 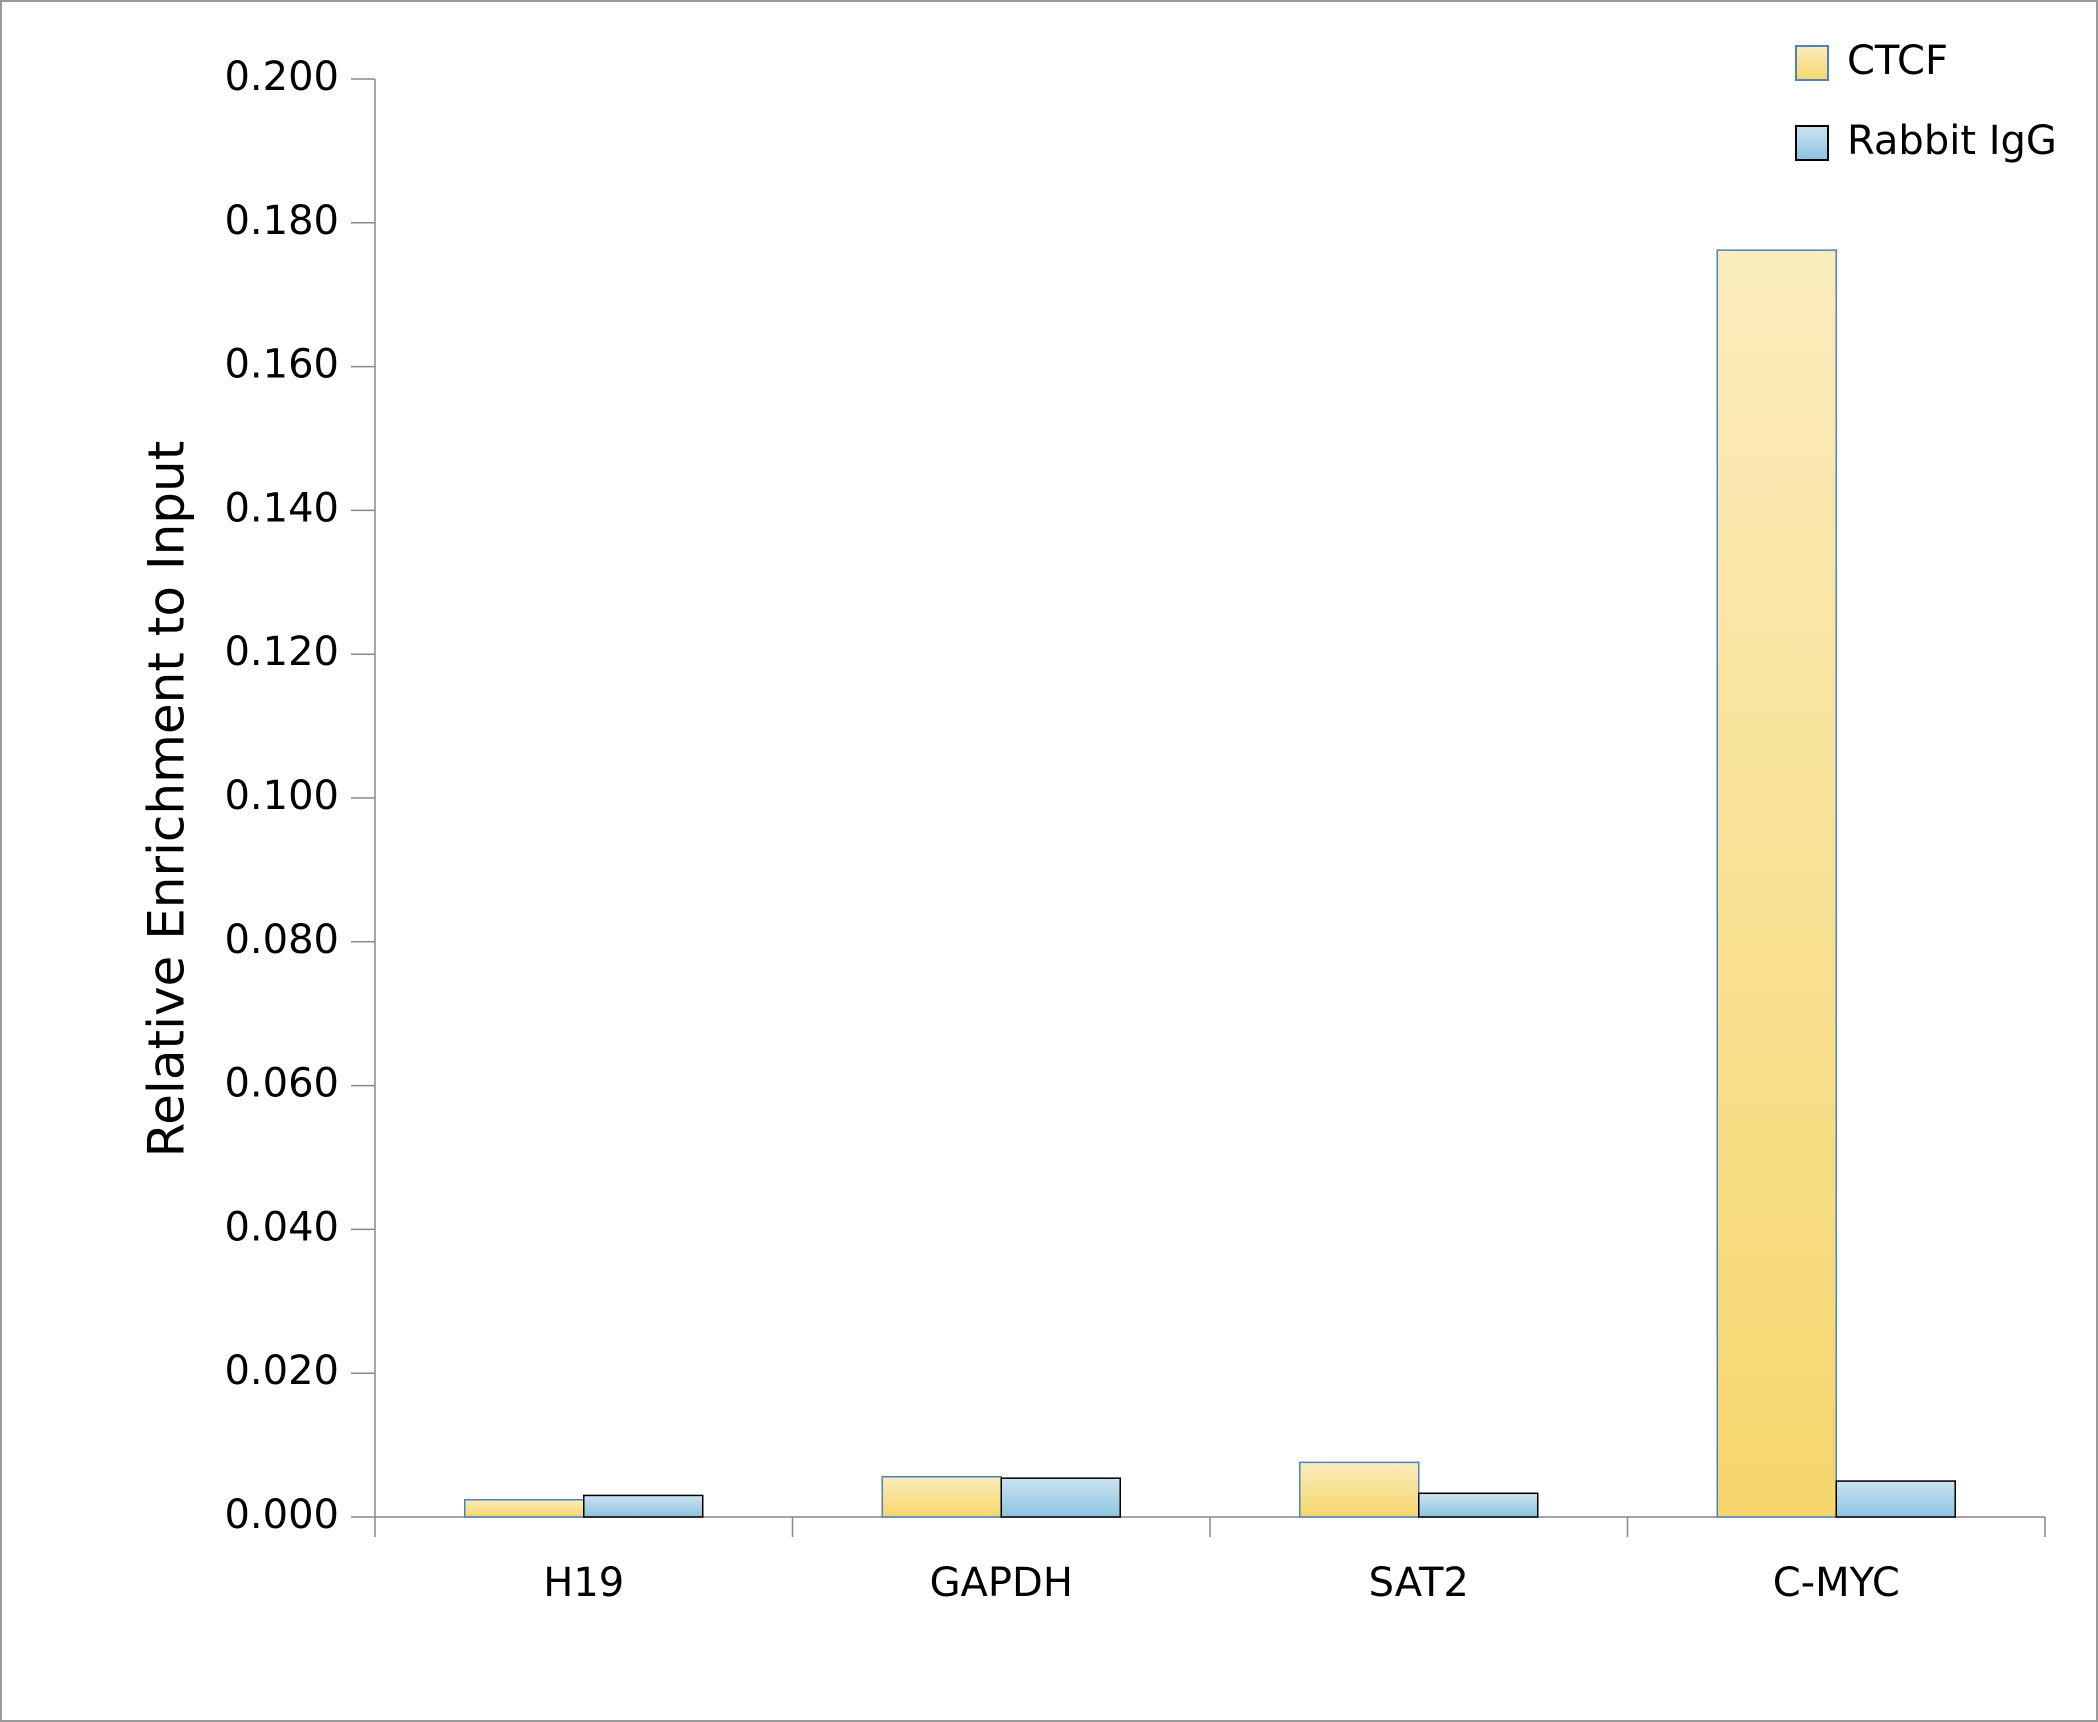 What do you see at coordinates (1836, 1583) in the screenshot?
I see `x-tick-label: C-MYC` at bounding box center [1836, 1583].